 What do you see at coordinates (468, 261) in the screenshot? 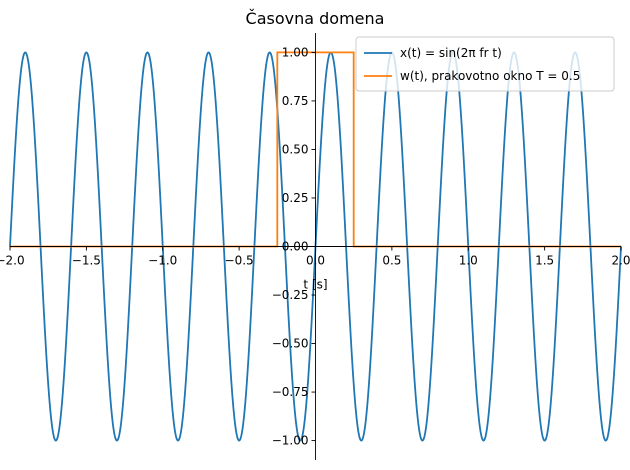
I see `x-tick-label: 1.0` at bounding box center [468, 261].